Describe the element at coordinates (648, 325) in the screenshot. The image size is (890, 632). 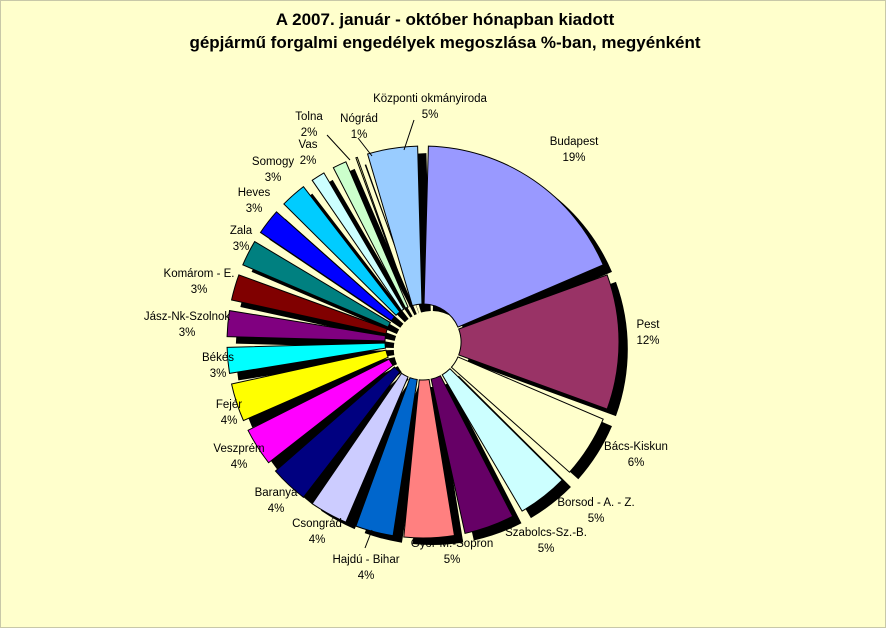
I see `slice-label-name: Pest` at that location.